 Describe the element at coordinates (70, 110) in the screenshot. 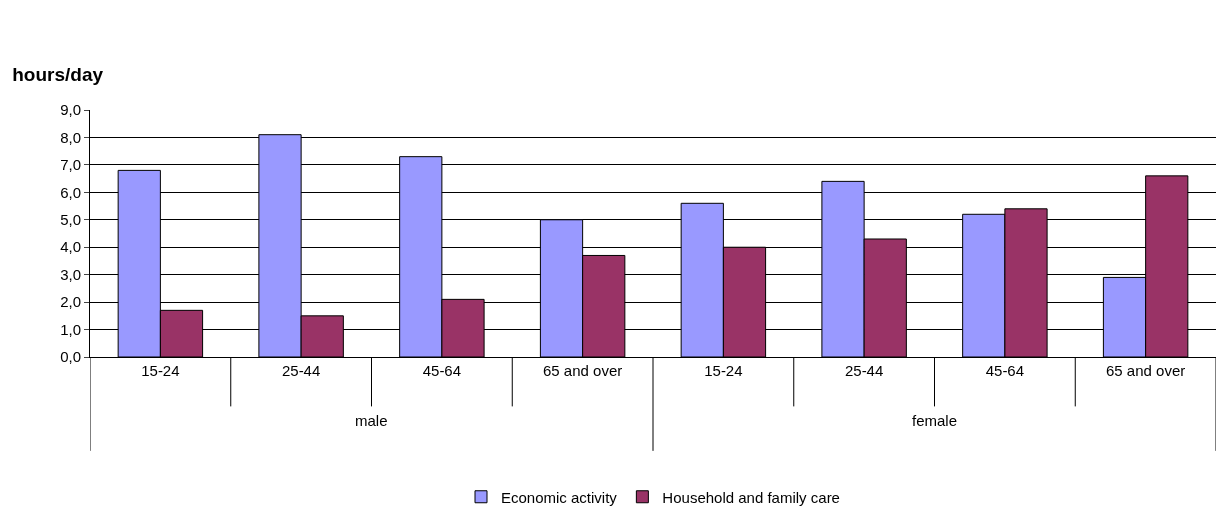

I see `y-tick-label: 9,0` at that location.